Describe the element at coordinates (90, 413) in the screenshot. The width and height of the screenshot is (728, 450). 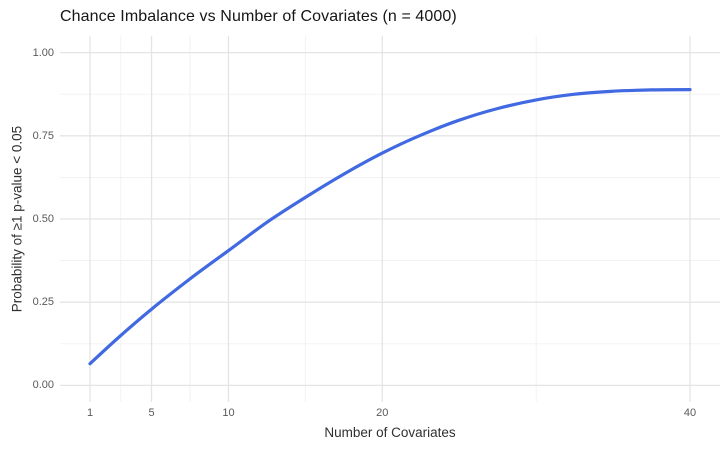
I see `x-tick-label: 1` at that location.